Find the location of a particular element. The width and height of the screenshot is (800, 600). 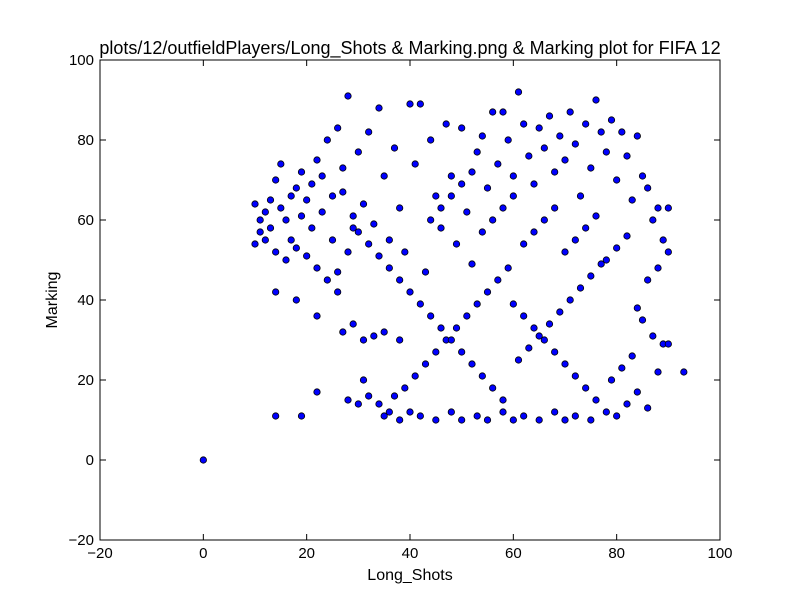

x-tick-label: 40 is located at coordinates (410, 553).